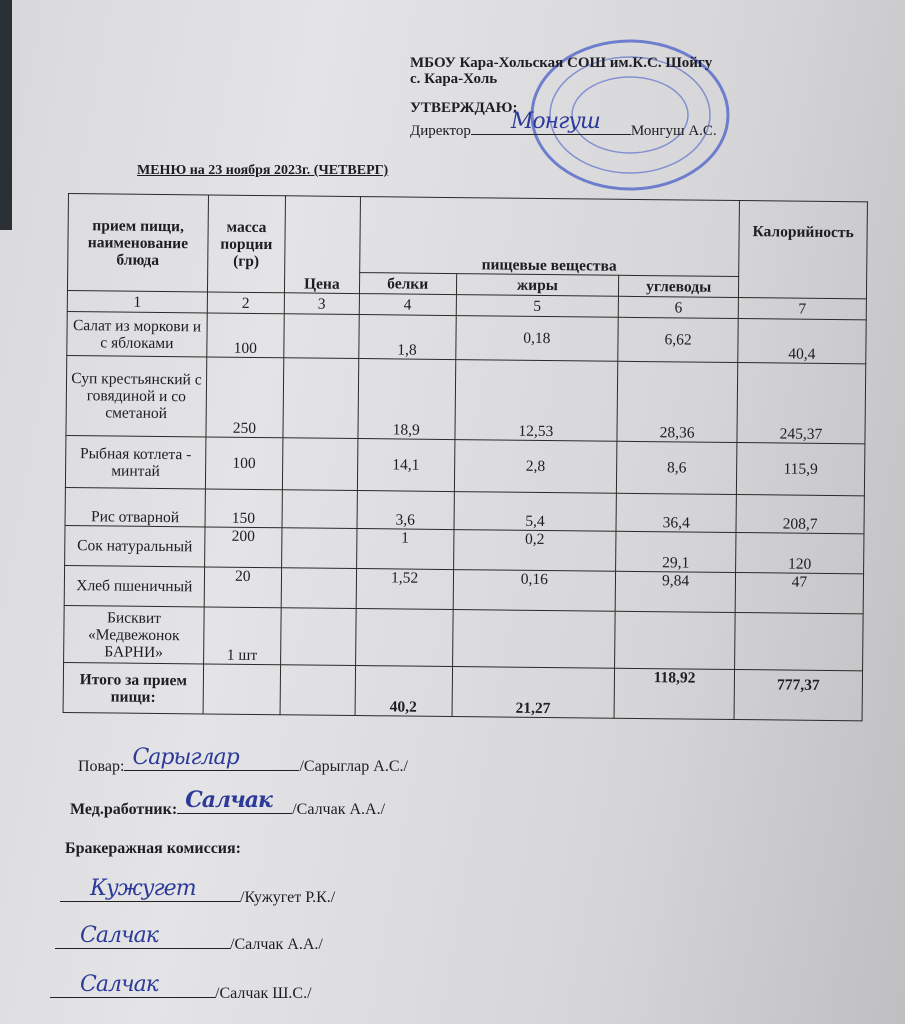 The width and height of the screenshot is (905, 1024). I want to click on commission-member: Кужугет/Кужугет Р.К./, so click(198, 891).